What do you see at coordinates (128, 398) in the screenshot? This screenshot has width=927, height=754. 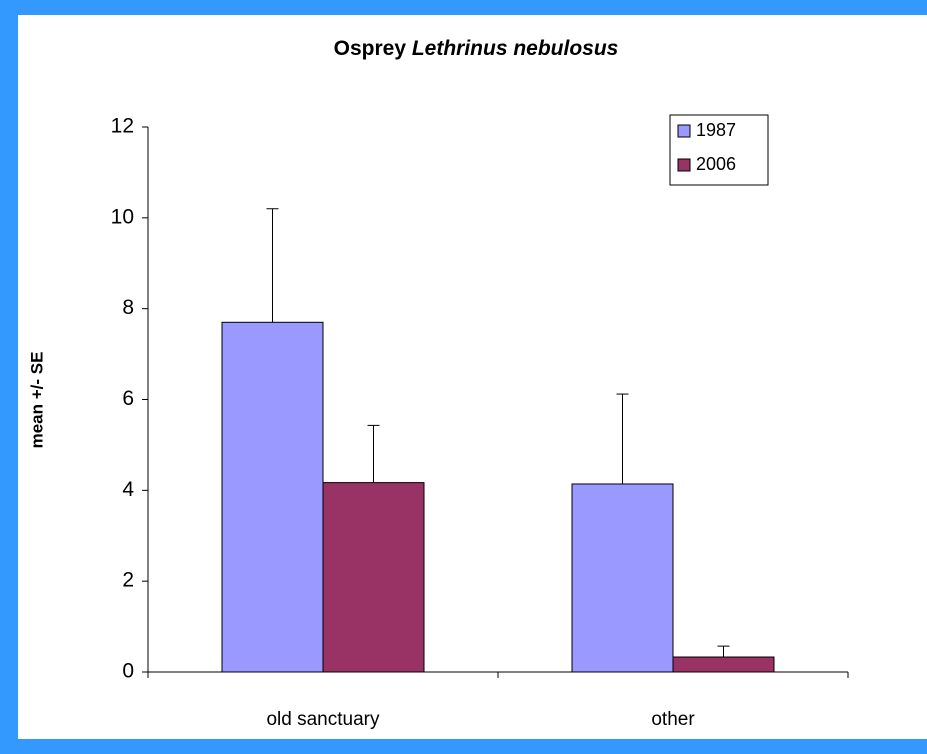 I see `y-tick-label: 6` at bounding box center [128, 398].